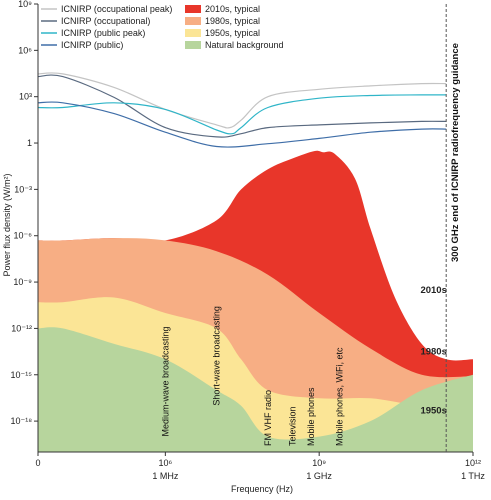 The image size is (491, 500). I want to click on x-tick-sublabel: 1 MHz, so click(165, 476).